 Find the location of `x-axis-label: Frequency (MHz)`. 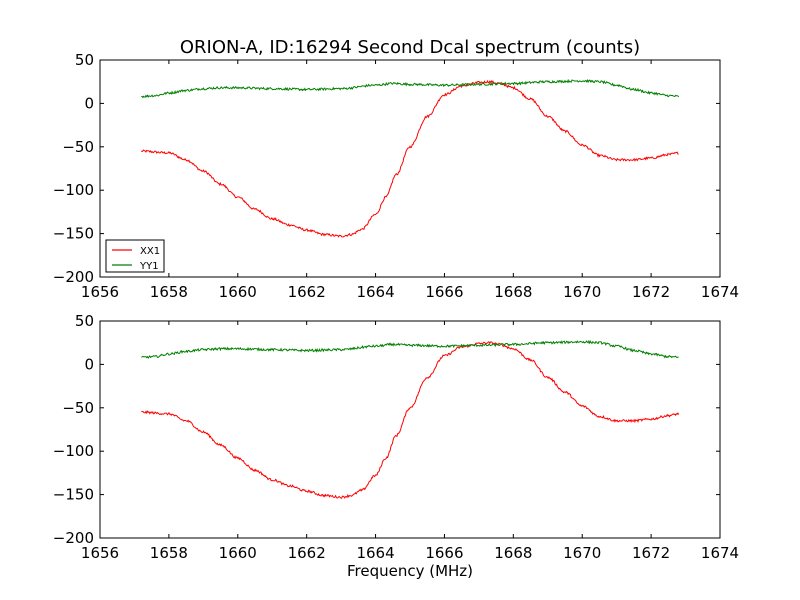

x-axis-label: Frequency (MHz) is located at coordinates (410, 571).